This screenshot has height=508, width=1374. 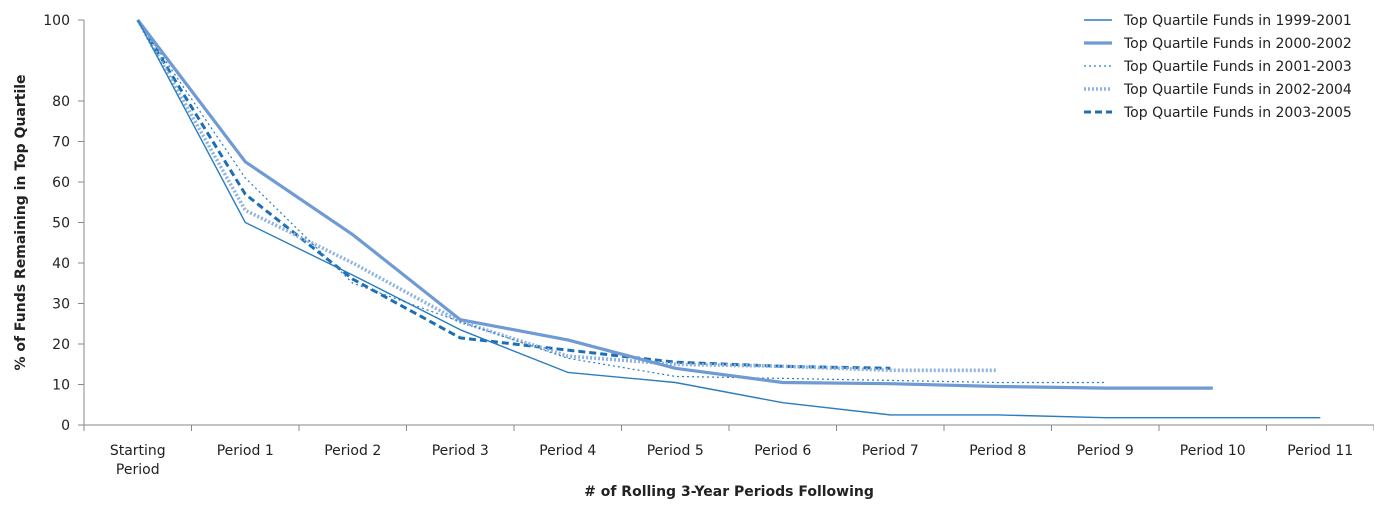 What do you see at coordinates (61, 143) in the screenshot?
I see `y-tick-label: 70` at bounding box center [61, 143].